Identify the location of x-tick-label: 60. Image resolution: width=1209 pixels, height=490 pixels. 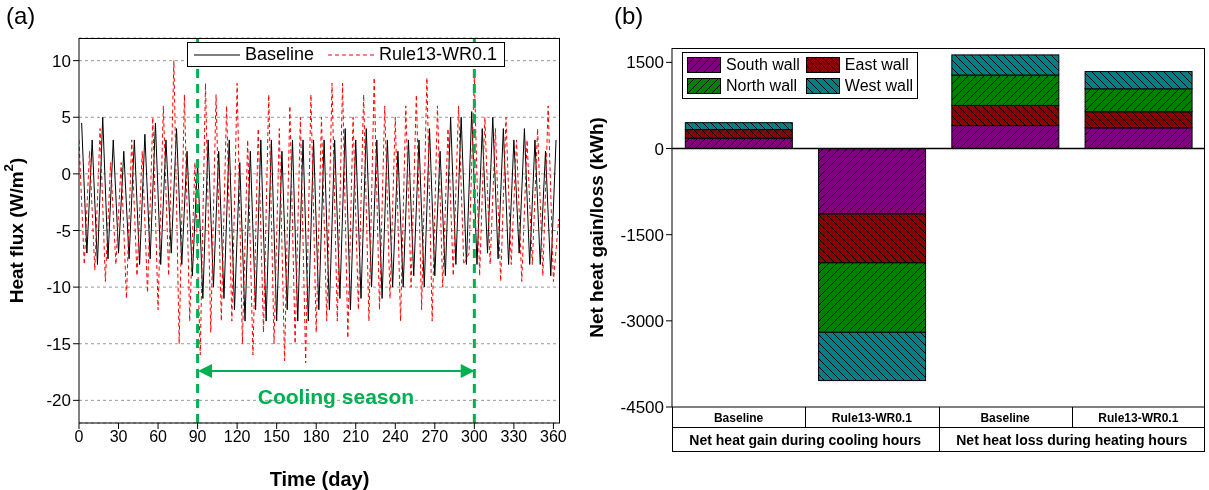
(158, 437).